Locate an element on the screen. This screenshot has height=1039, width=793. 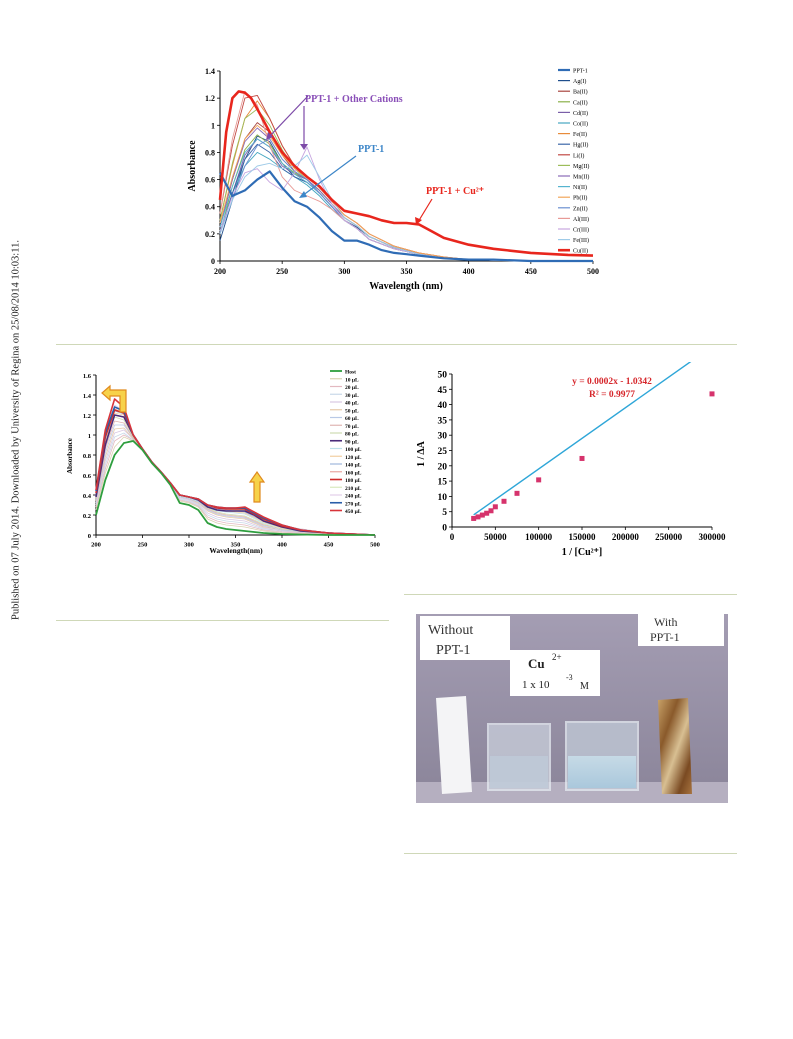
series-lines is located at coordinates (235, 467).